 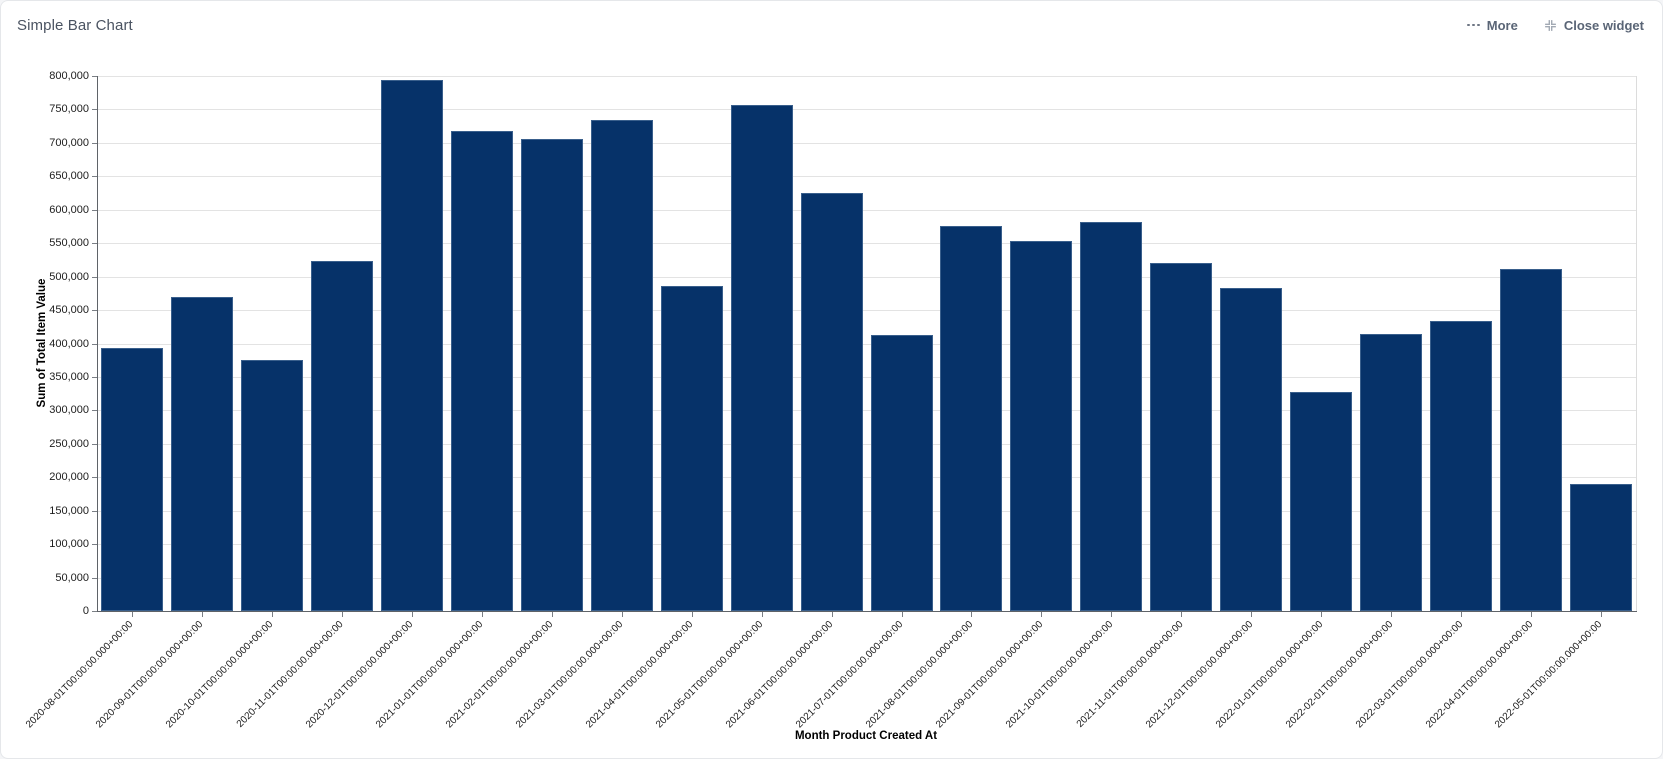 I want to click on x-axis-title: Month Product Created At, so click(x=866, y=736).